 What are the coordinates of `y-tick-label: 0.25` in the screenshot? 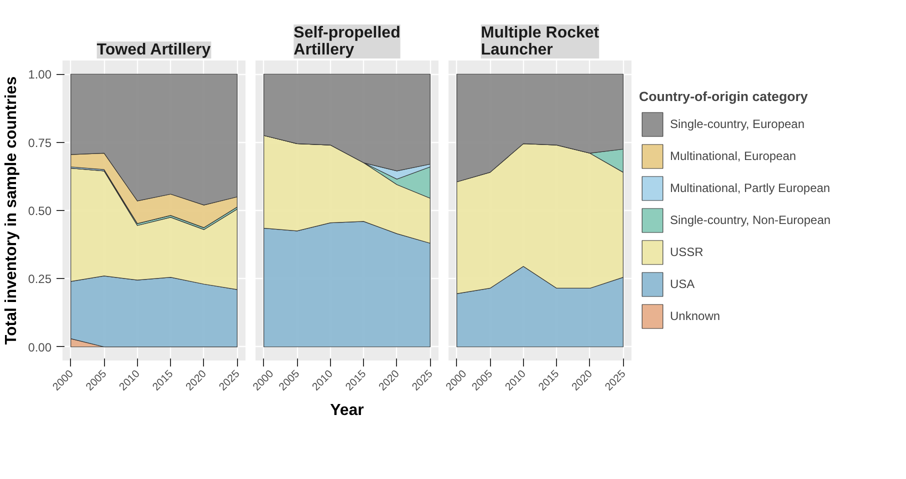 It's located at (40, 279).